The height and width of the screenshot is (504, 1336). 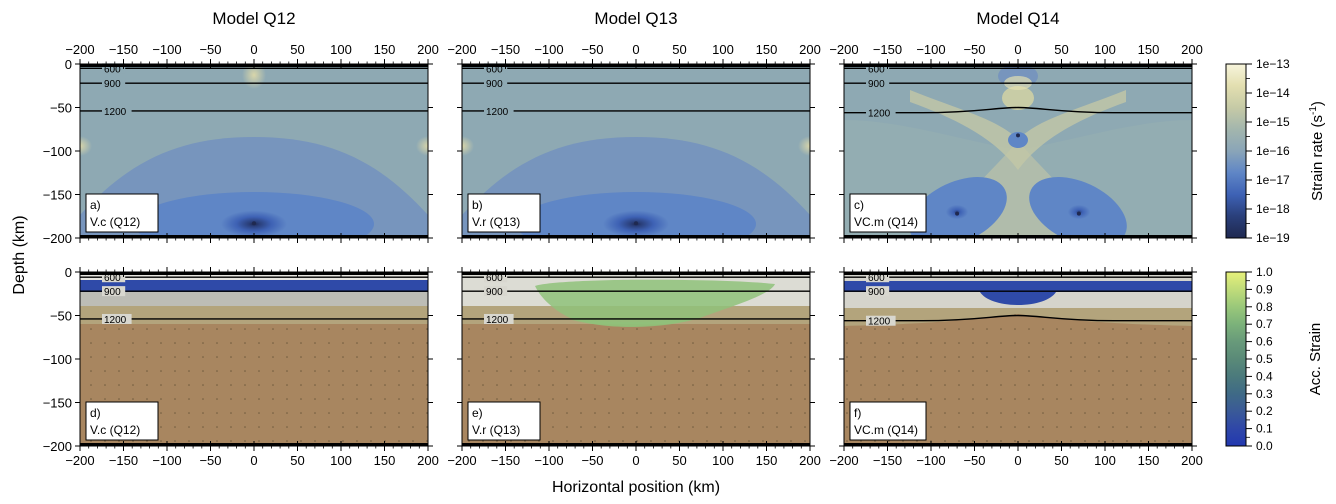 What do you see at coordinates (1273, 93) in the screenshot?
I see `colorbar-tick-label: 1e−14` at bounding box center [1273, 93].